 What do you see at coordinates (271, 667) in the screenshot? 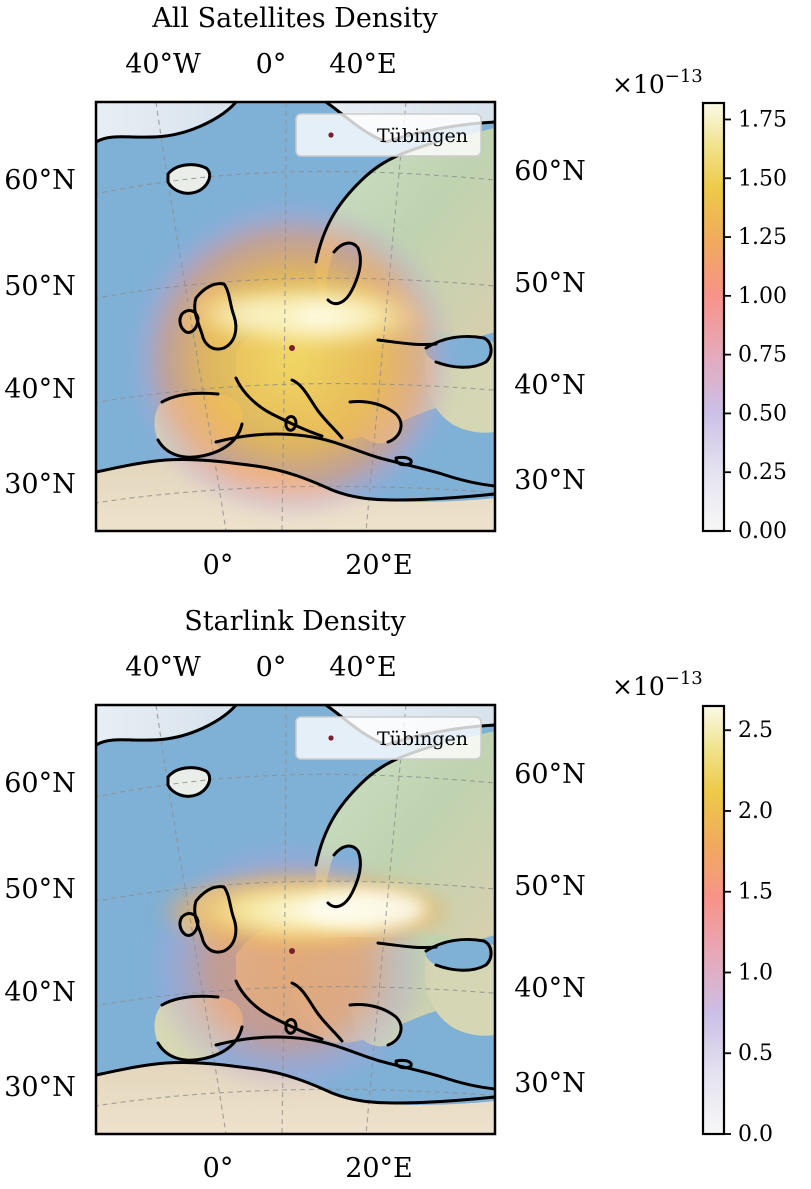
I see `panel2-top-lon-tick: 0°` at bounding box center [271, 667].